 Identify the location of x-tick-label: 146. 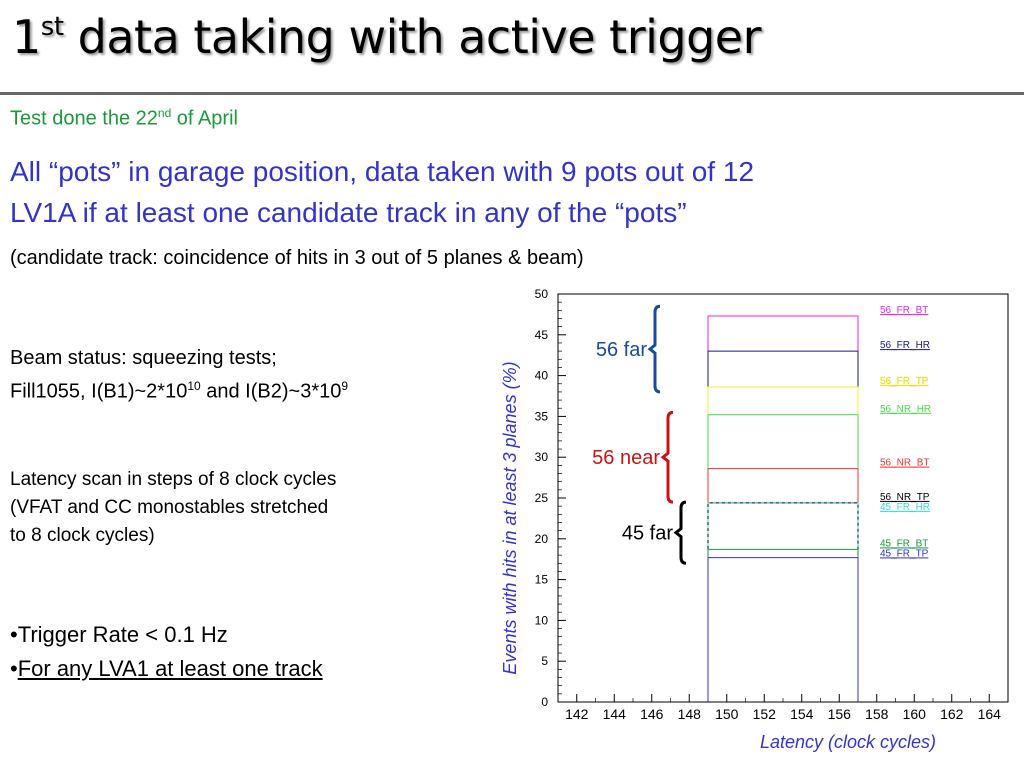
(652, 714).